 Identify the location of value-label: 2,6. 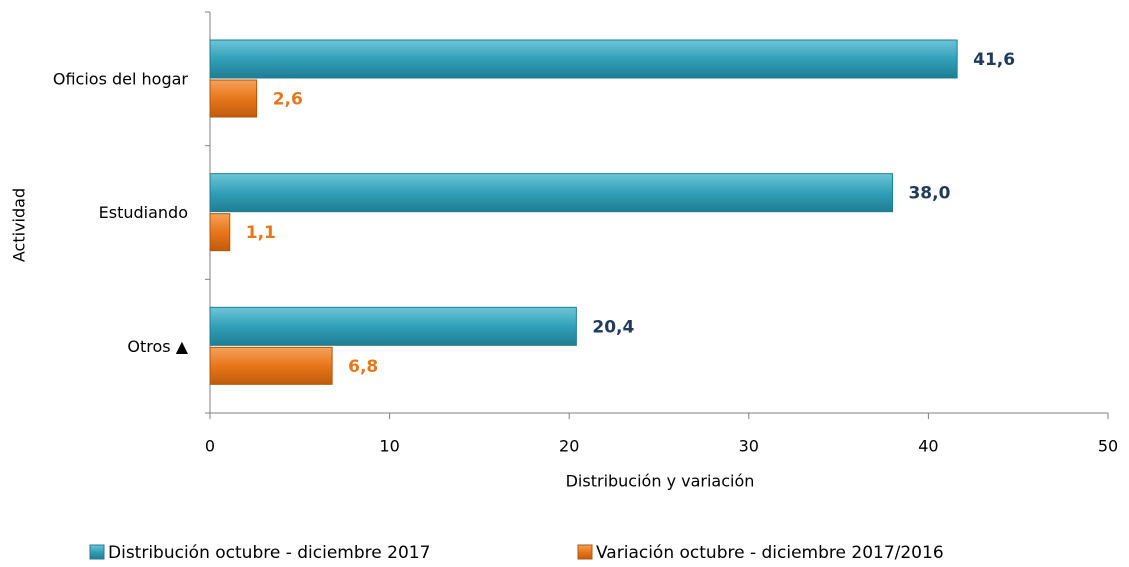
(288, 100).